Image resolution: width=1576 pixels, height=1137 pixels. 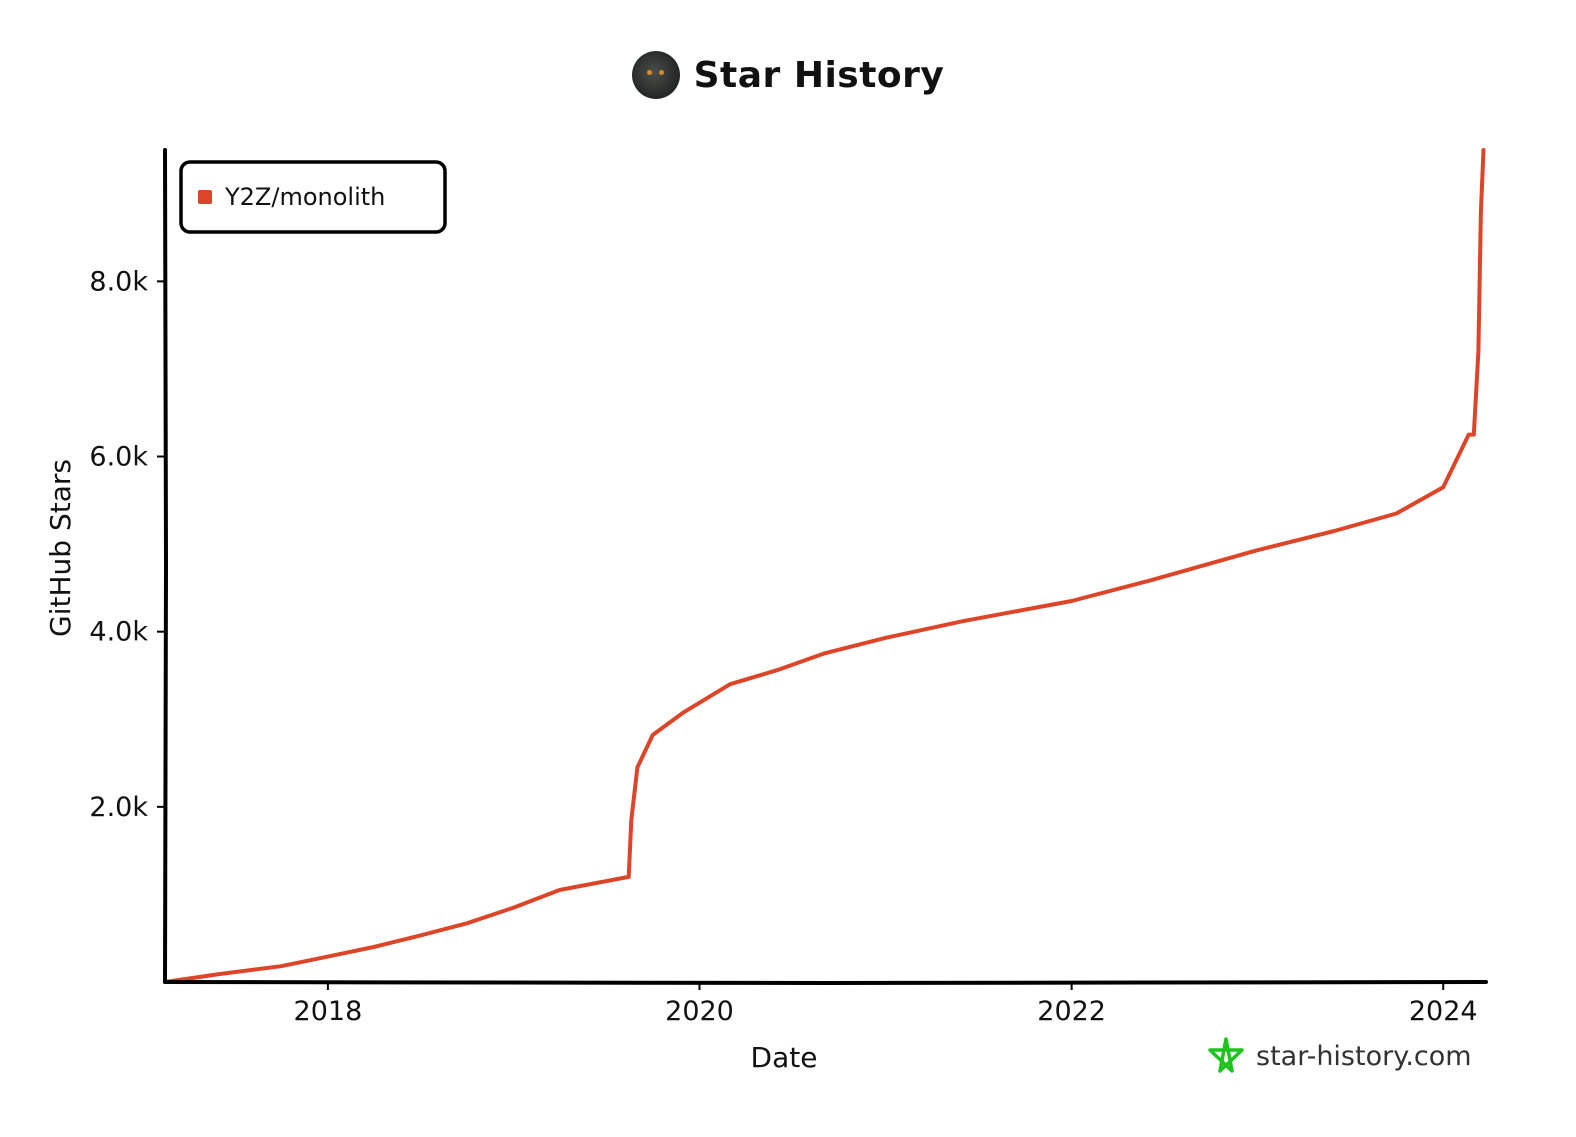 I want to click on x-axis-ticks: 2018 2020 2022 2024, so click(x=886, y=1004).